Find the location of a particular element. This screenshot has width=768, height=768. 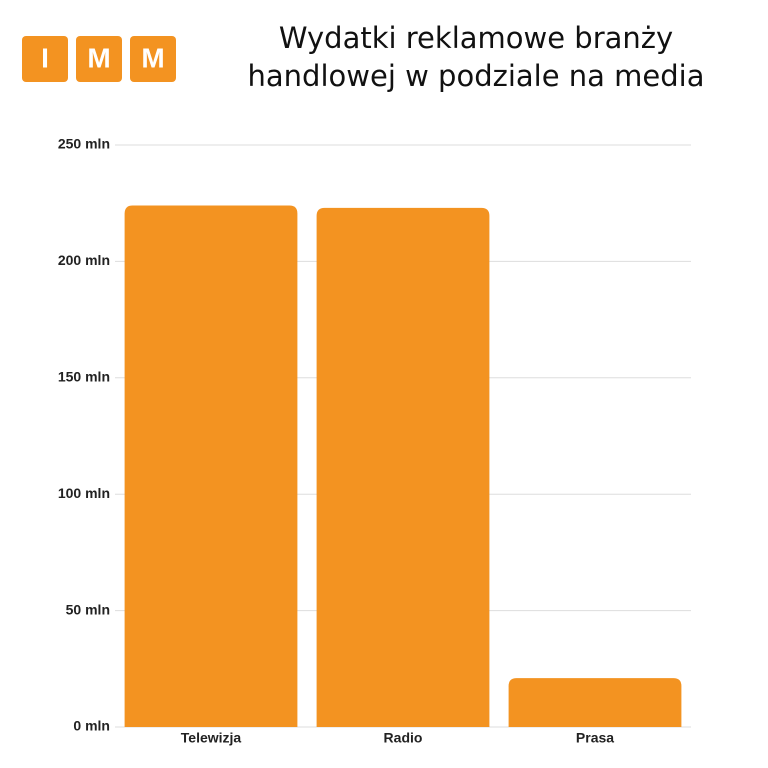

x-tick-label: Prasa is located at coordinates (595, 738).